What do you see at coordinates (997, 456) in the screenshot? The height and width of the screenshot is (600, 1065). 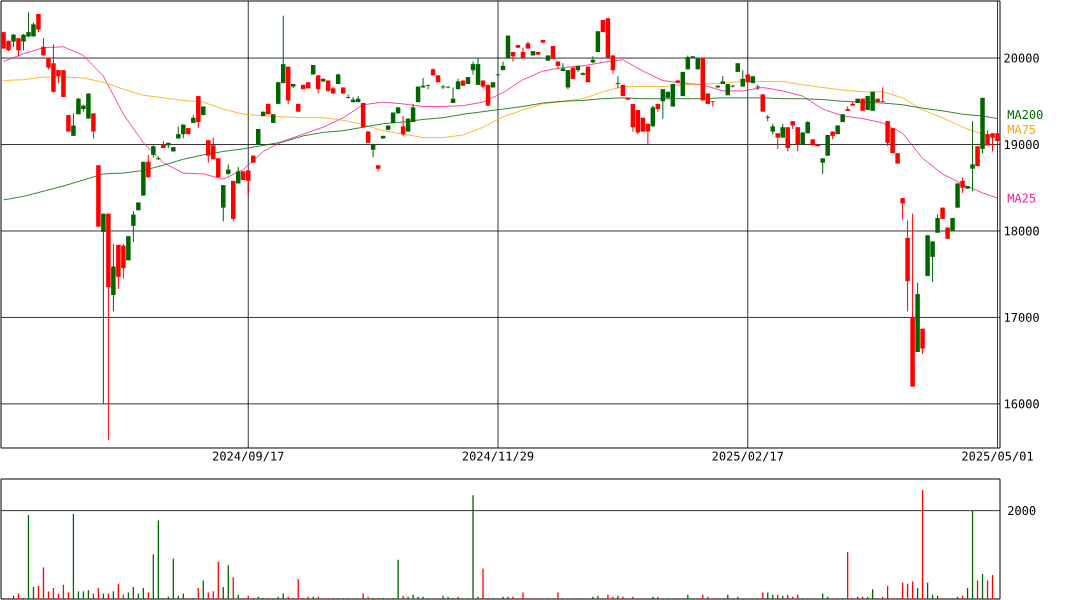 I see `x-tick-label: 2025/05/01` at bounding box center [997, 456].